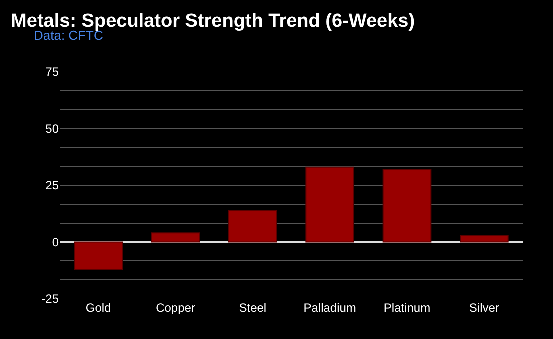  What do you see at coordinates (213, 21) in the screenshot?
I see `chart-title: Metals: Speculator Strength Trend (6-Weeks)` at bounding box center [213, 21].